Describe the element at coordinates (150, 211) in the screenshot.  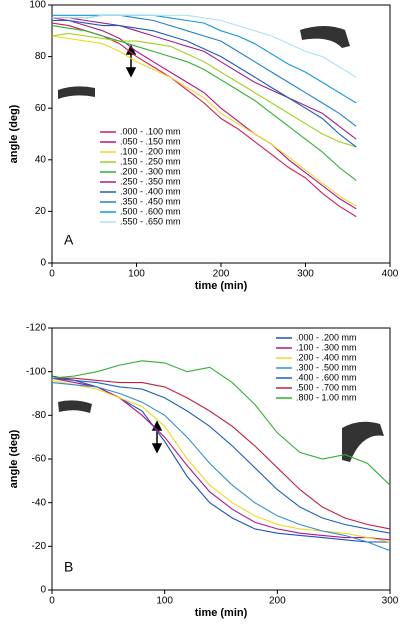
I see `legend-label: .500 - .600 mm` at that location.